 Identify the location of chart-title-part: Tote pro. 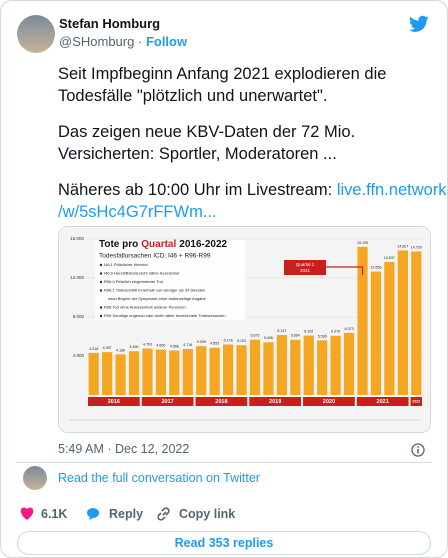
(118, 244).